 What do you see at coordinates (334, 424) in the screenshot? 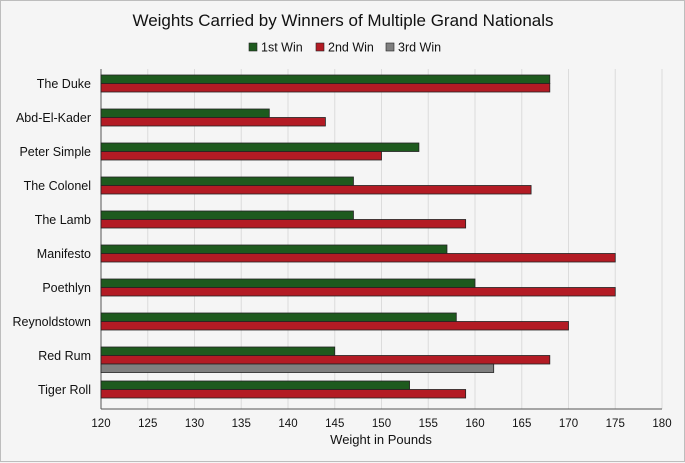
I see `x-tick-label: 145` at bounding box center [334, 424].